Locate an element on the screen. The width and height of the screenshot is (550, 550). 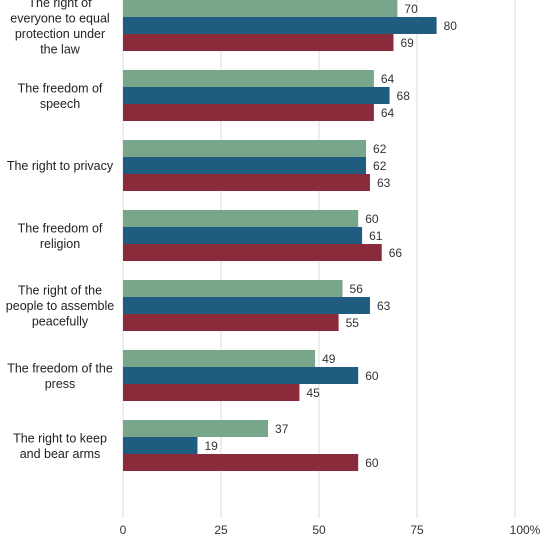
bar-value-label: 37 is located at coordinates (282, 429).